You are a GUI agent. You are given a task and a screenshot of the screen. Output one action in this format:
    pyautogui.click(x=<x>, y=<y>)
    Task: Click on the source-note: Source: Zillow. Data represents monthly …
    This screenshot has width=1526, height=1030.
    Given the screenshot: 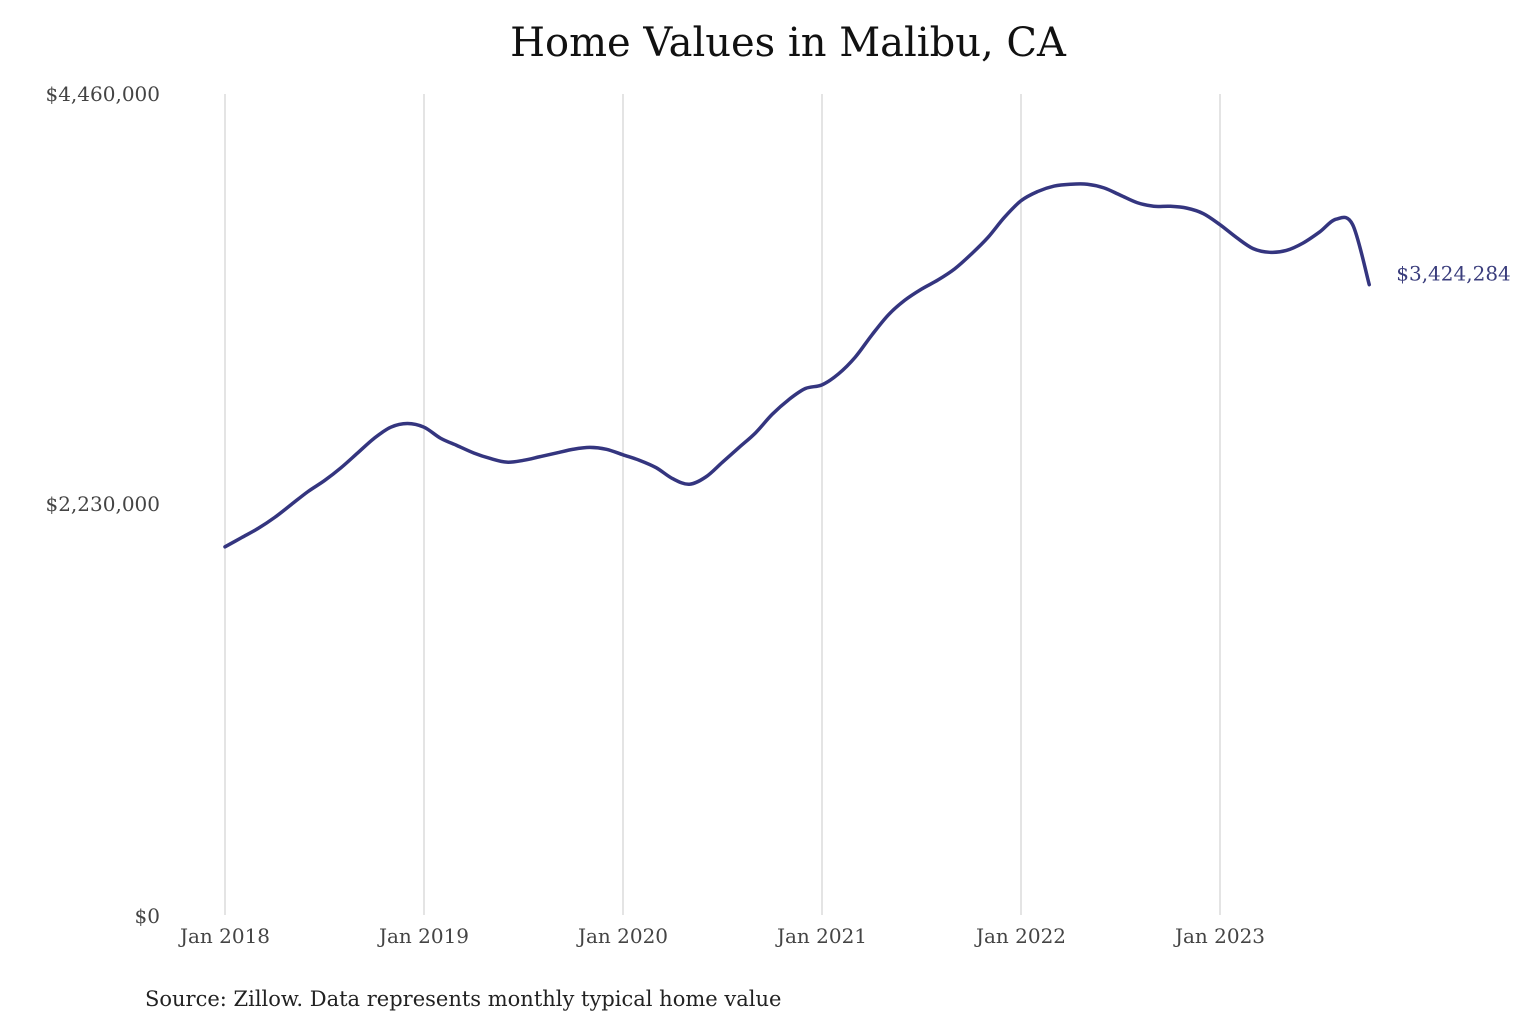 What is the action you would take?
    pyautogui.click(x=463, y=999)
    